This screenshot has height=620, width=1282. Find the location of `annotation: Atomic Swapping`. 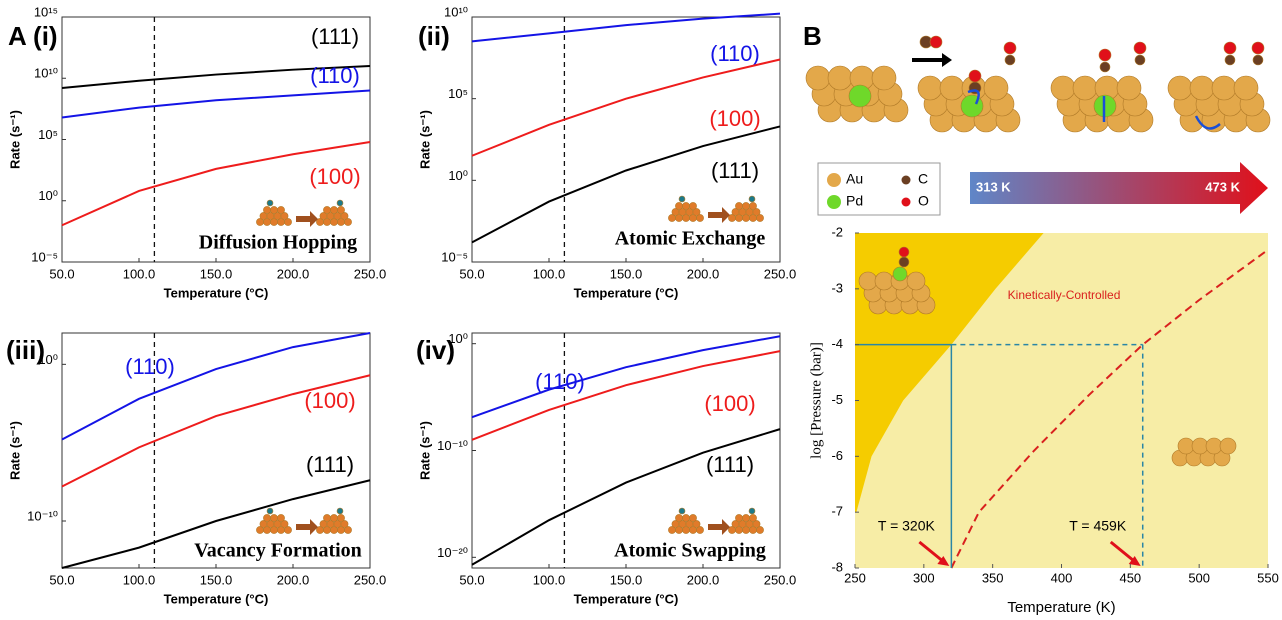

annotation: Atomic Swapping is located at coordinates (690, 551).